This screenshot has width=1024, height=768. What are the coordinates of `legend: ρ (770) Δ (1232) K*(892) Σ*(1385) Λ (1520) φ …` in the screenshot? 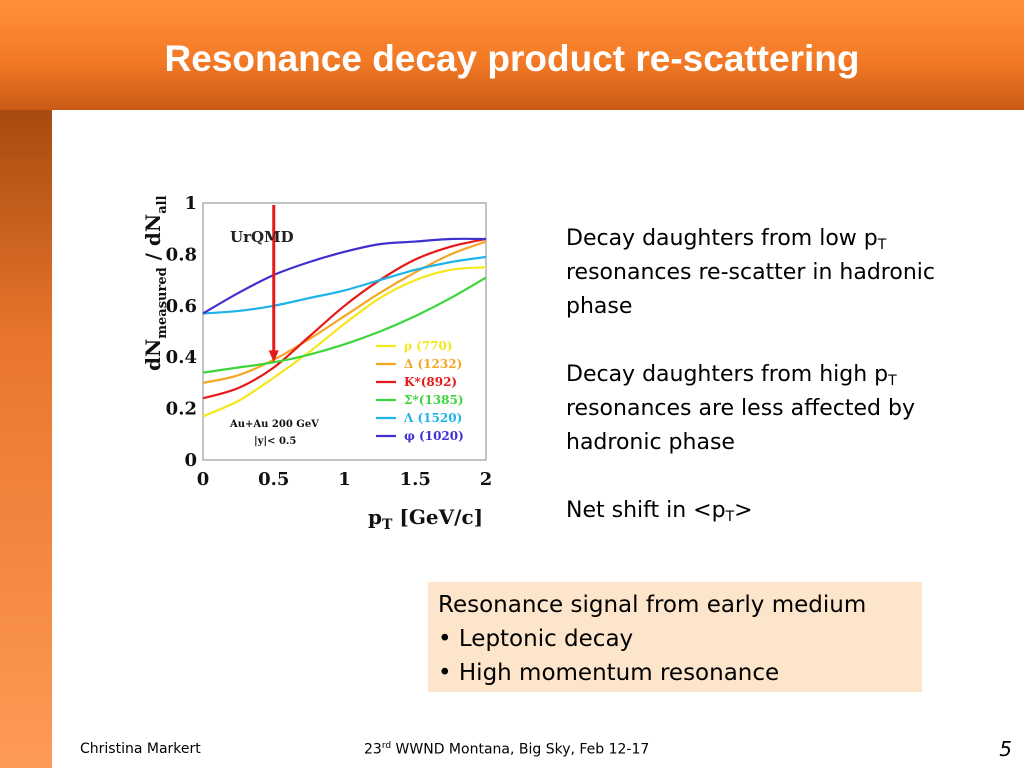 It's located at (420, 391).